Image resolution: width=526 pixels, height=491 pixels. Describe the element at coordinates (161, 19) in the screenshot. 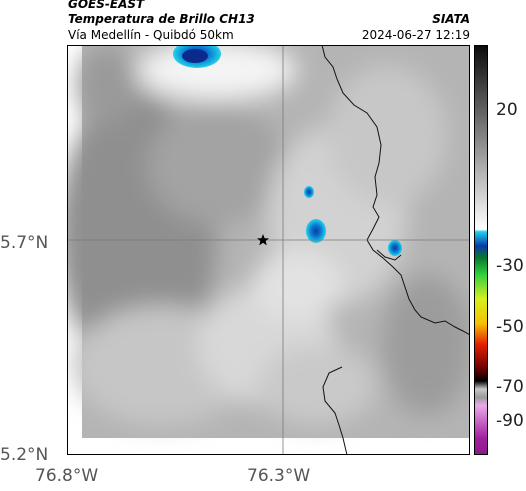

I see `product-title: Temperatura de Brillo CH13` at that location.